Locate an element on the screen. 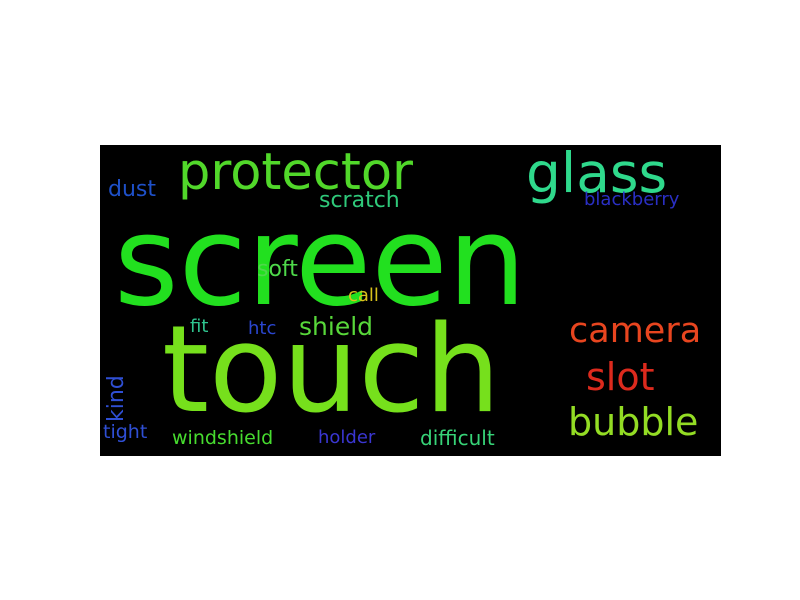  word-tight: tight is located at coordinates (125, 432).